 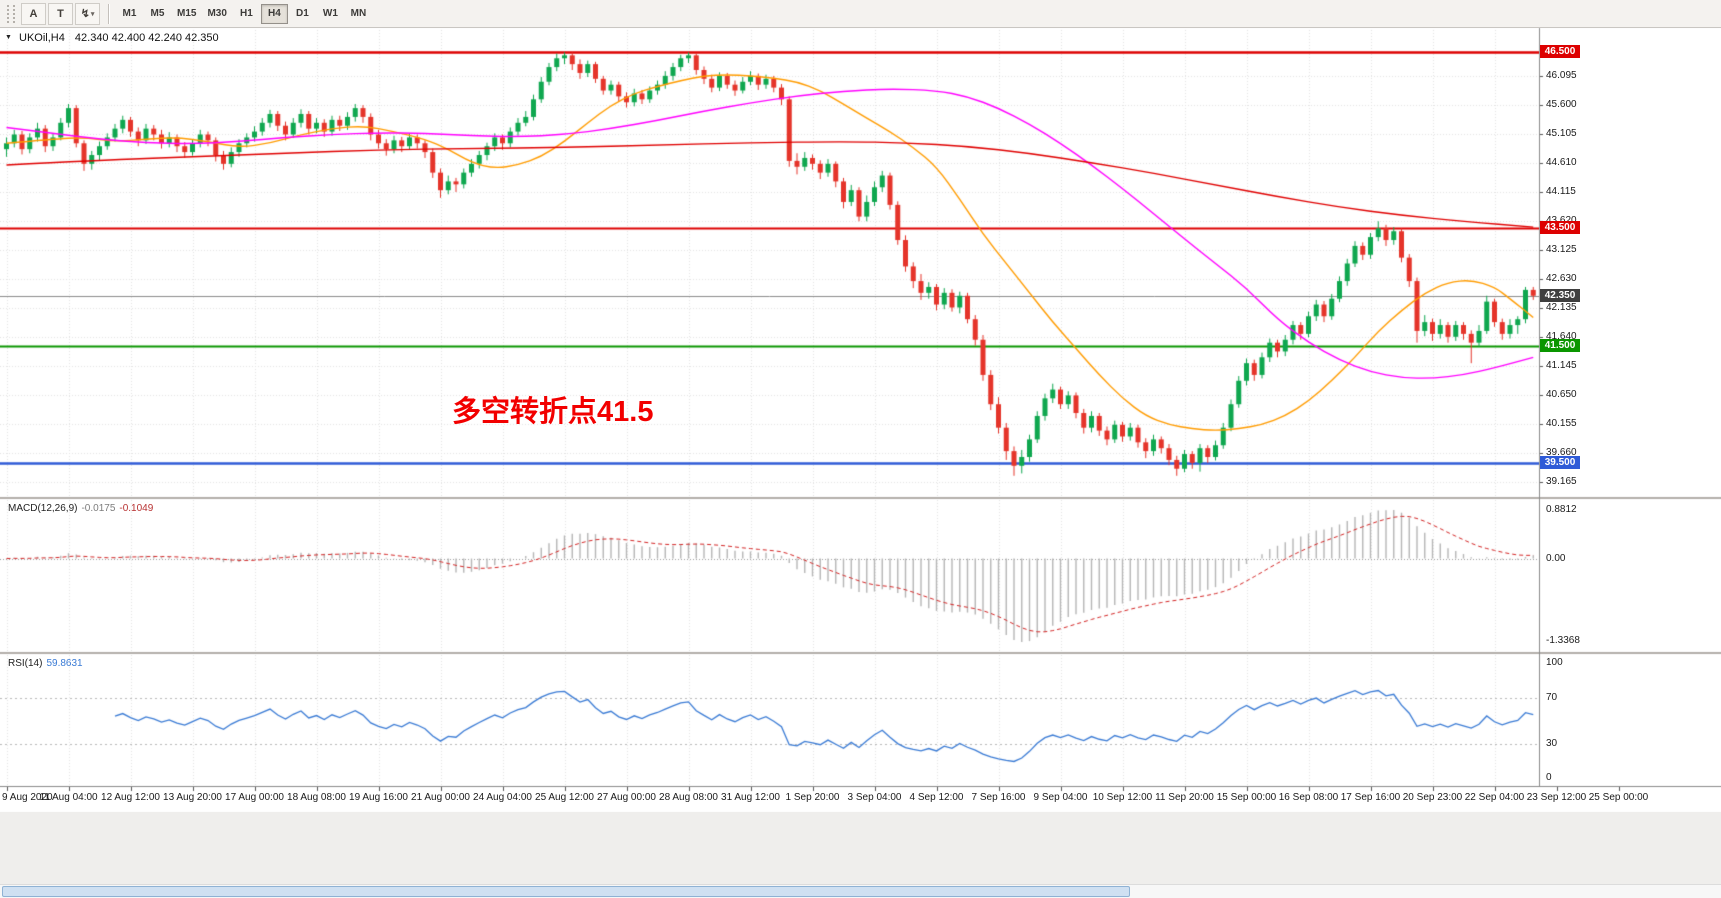 I want to click on arrow-tool-label: A, so click(x=33, y=13).